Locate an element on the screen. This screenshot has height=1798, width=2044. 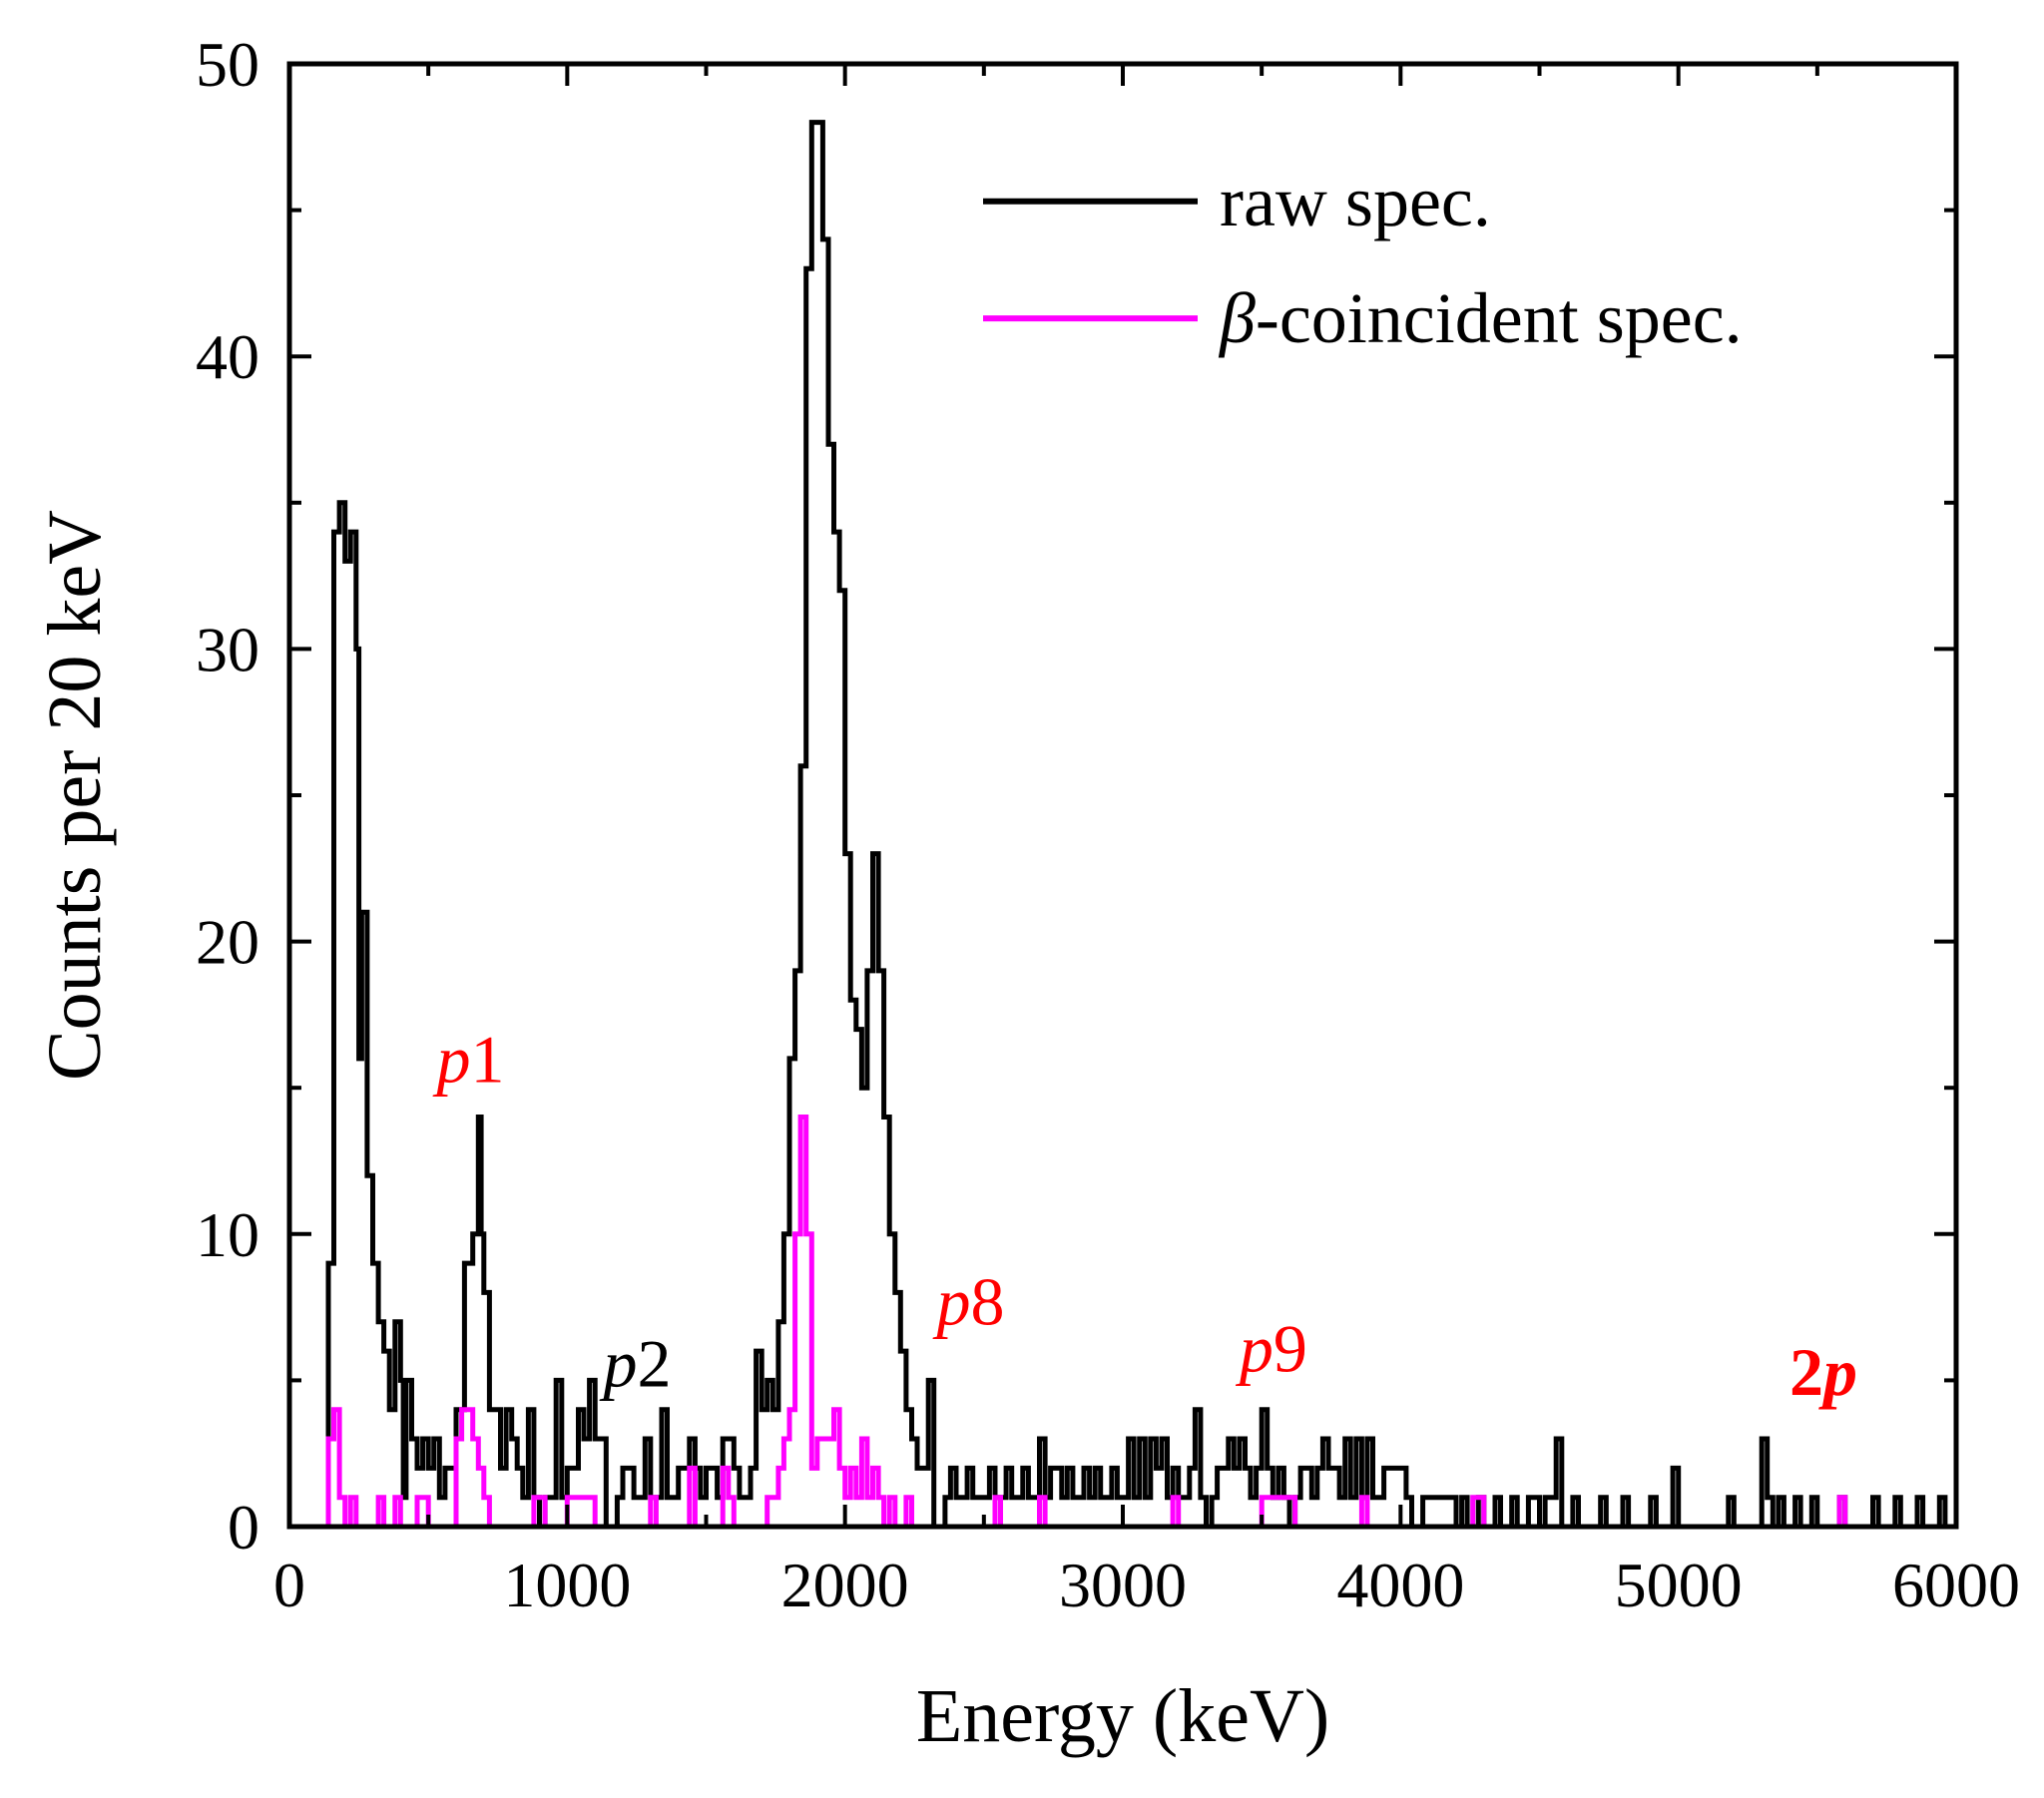
legend: raw spec. β-coincident spec. is located at coordinates (1363, 260).